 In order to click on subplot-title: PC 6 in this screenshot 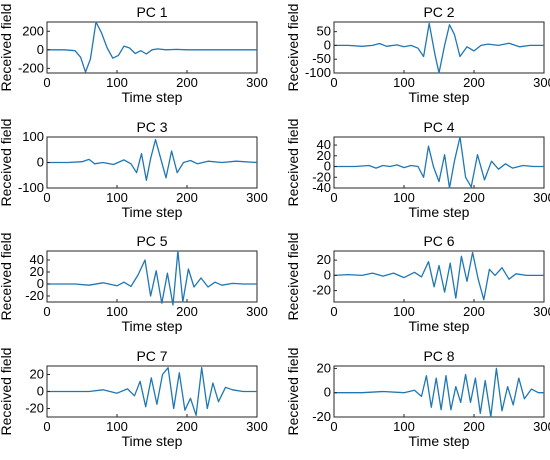, I will do `click(438, 241)`.